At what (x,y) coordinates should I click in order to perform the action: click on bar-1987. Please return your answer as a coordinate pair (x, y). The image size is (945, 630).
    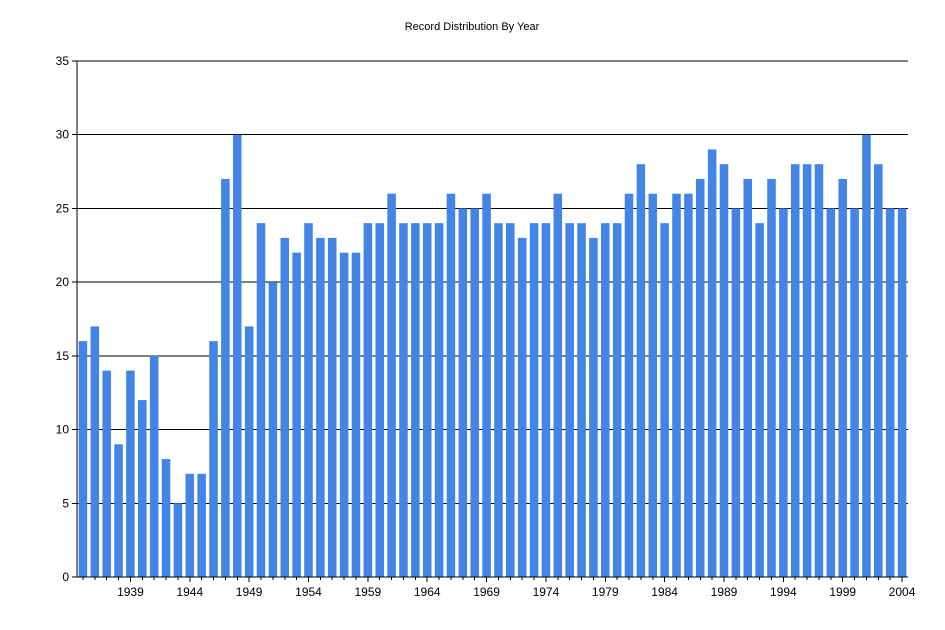
    Looking at the image, I should click on (700, 377).